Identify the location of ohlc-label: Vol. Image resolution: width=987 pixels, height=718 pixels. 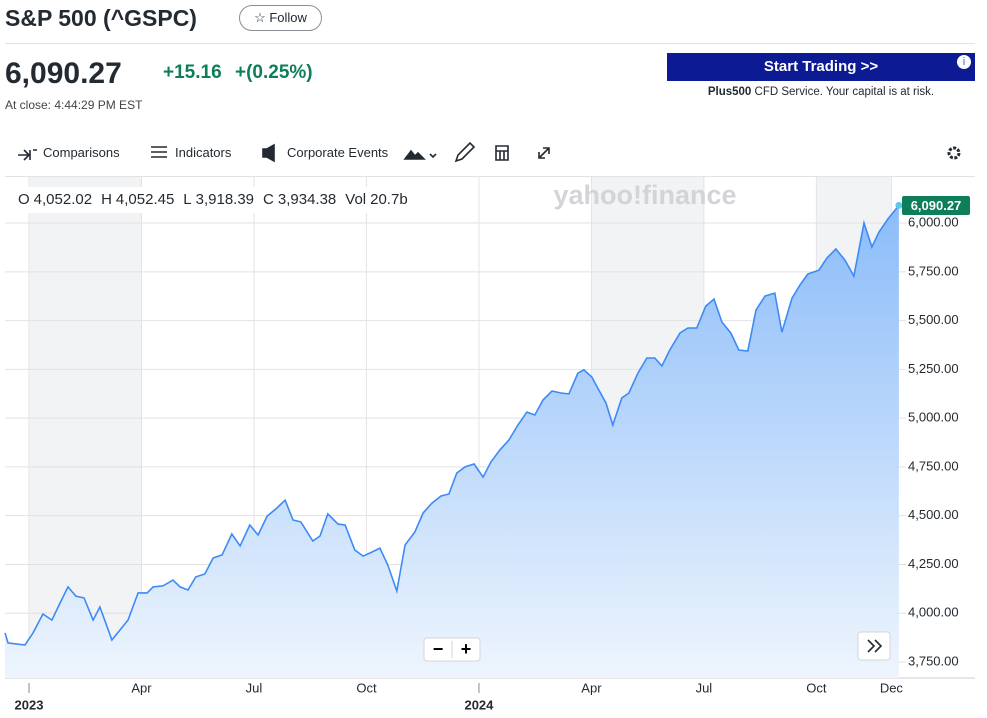
(356, 199).